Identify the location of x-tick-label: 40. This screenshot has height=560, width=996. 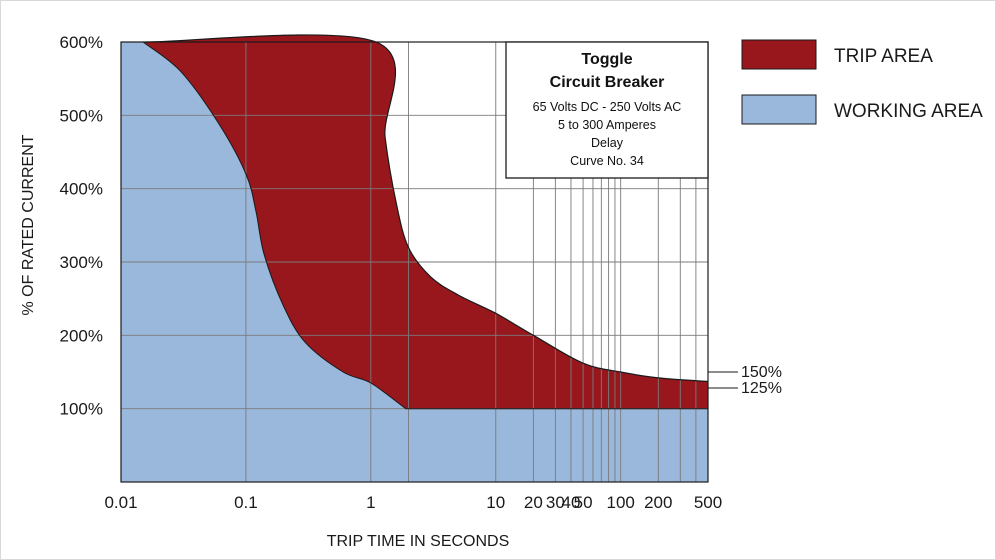
(571, 502).